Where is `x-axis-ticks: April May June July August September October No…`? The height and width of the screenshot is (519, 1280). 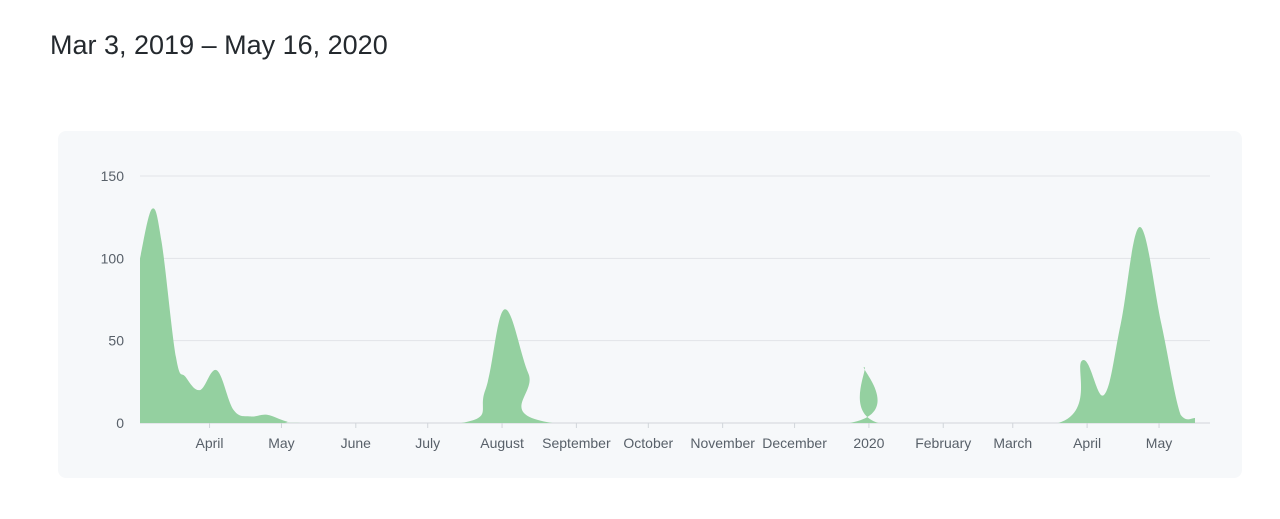
x-axis-ticks: April May June July August September October No… is located at coordinates (684, 437).